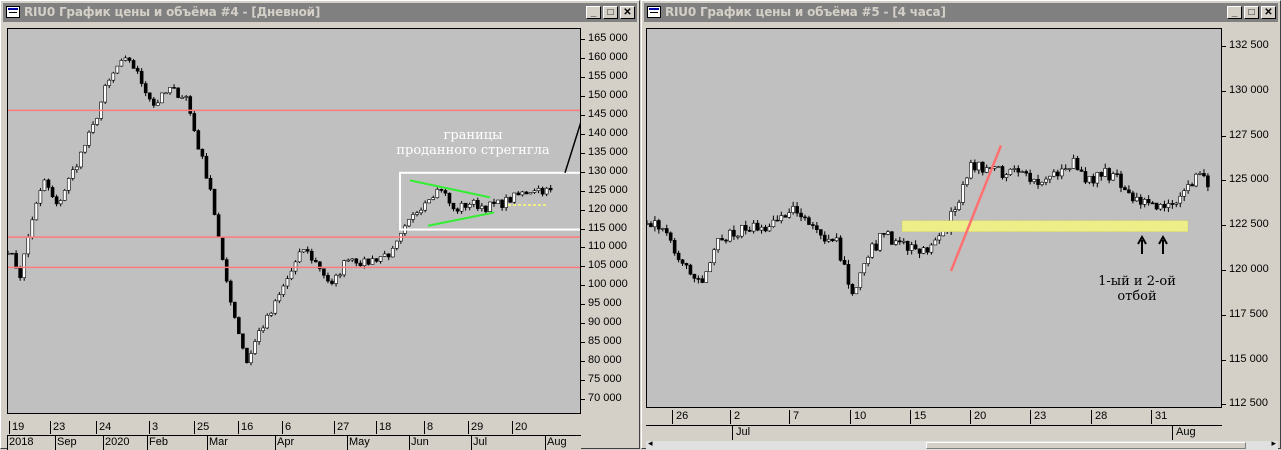  What do you see at coordinates (1086, 445) in the screenshot?
I see `scroll-thumb` at bounding box center [1086, 445].